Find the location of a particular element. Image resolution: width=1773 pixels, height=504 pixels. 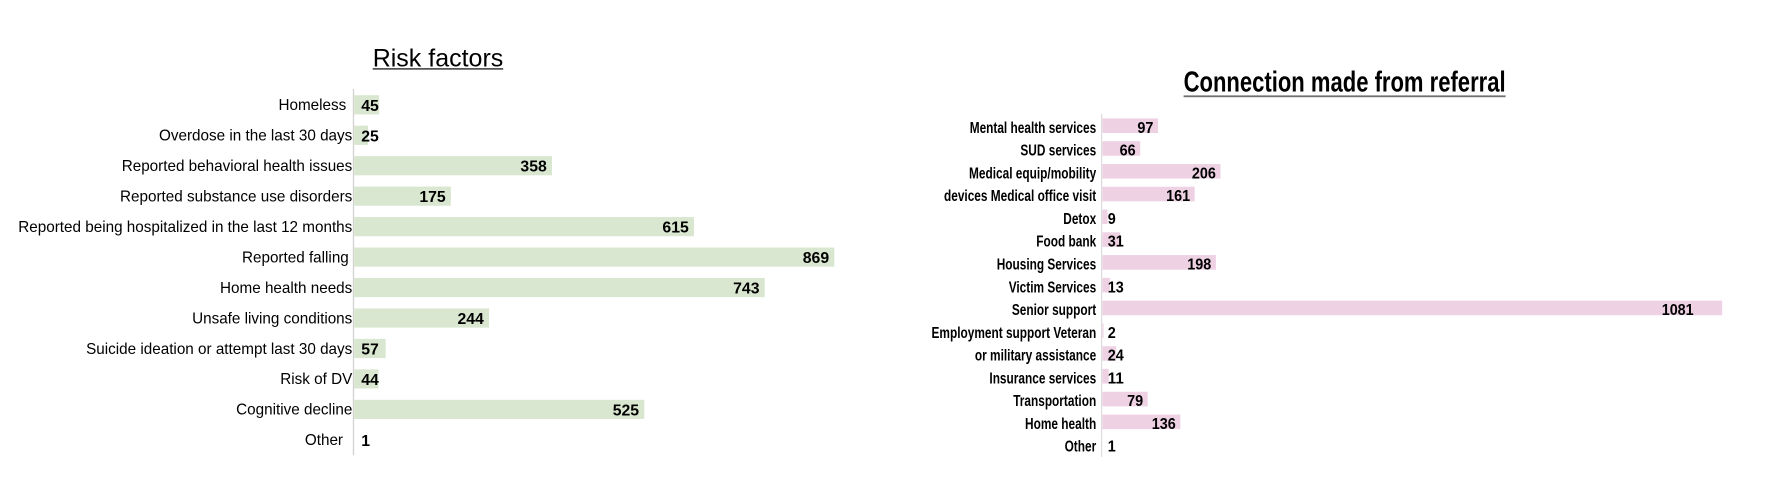

svg-text: 358 is located at coordinates (533, 167).